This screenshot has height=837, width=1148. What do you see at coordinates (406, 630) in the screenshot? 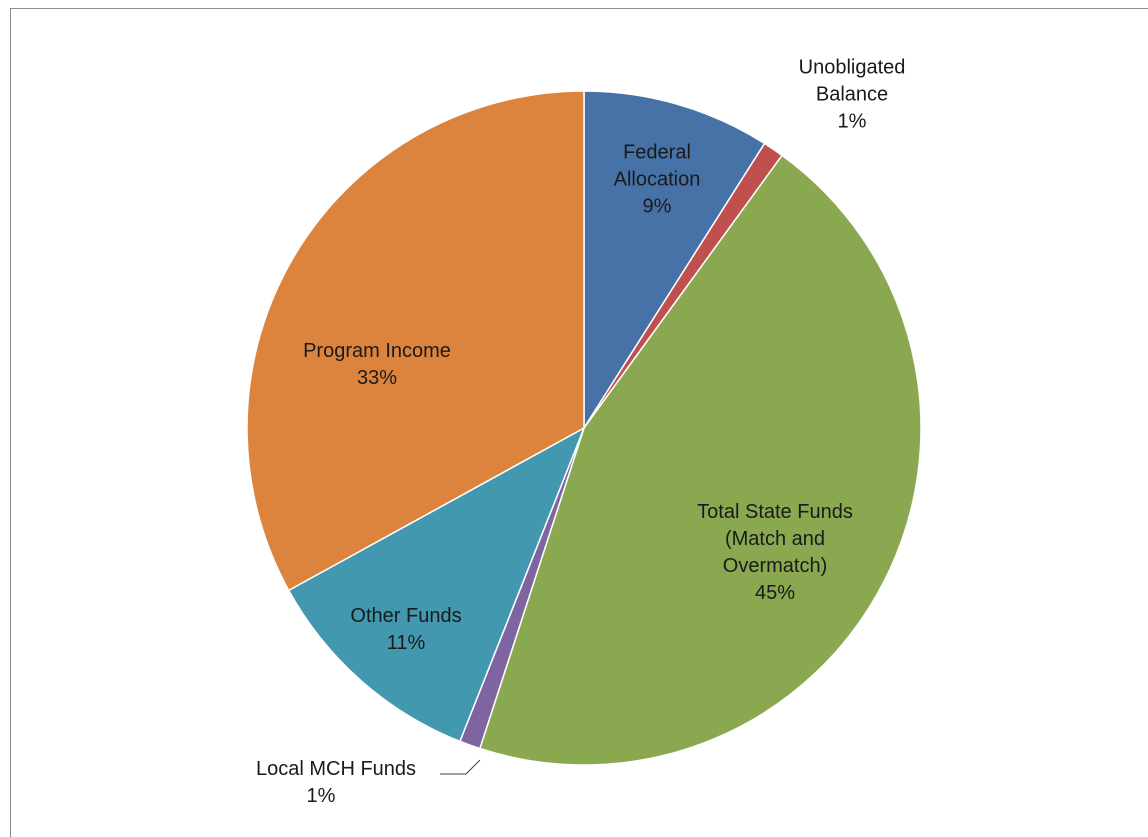
I see `data-label: Other Funds 11%` at bounding box center [406, 630].